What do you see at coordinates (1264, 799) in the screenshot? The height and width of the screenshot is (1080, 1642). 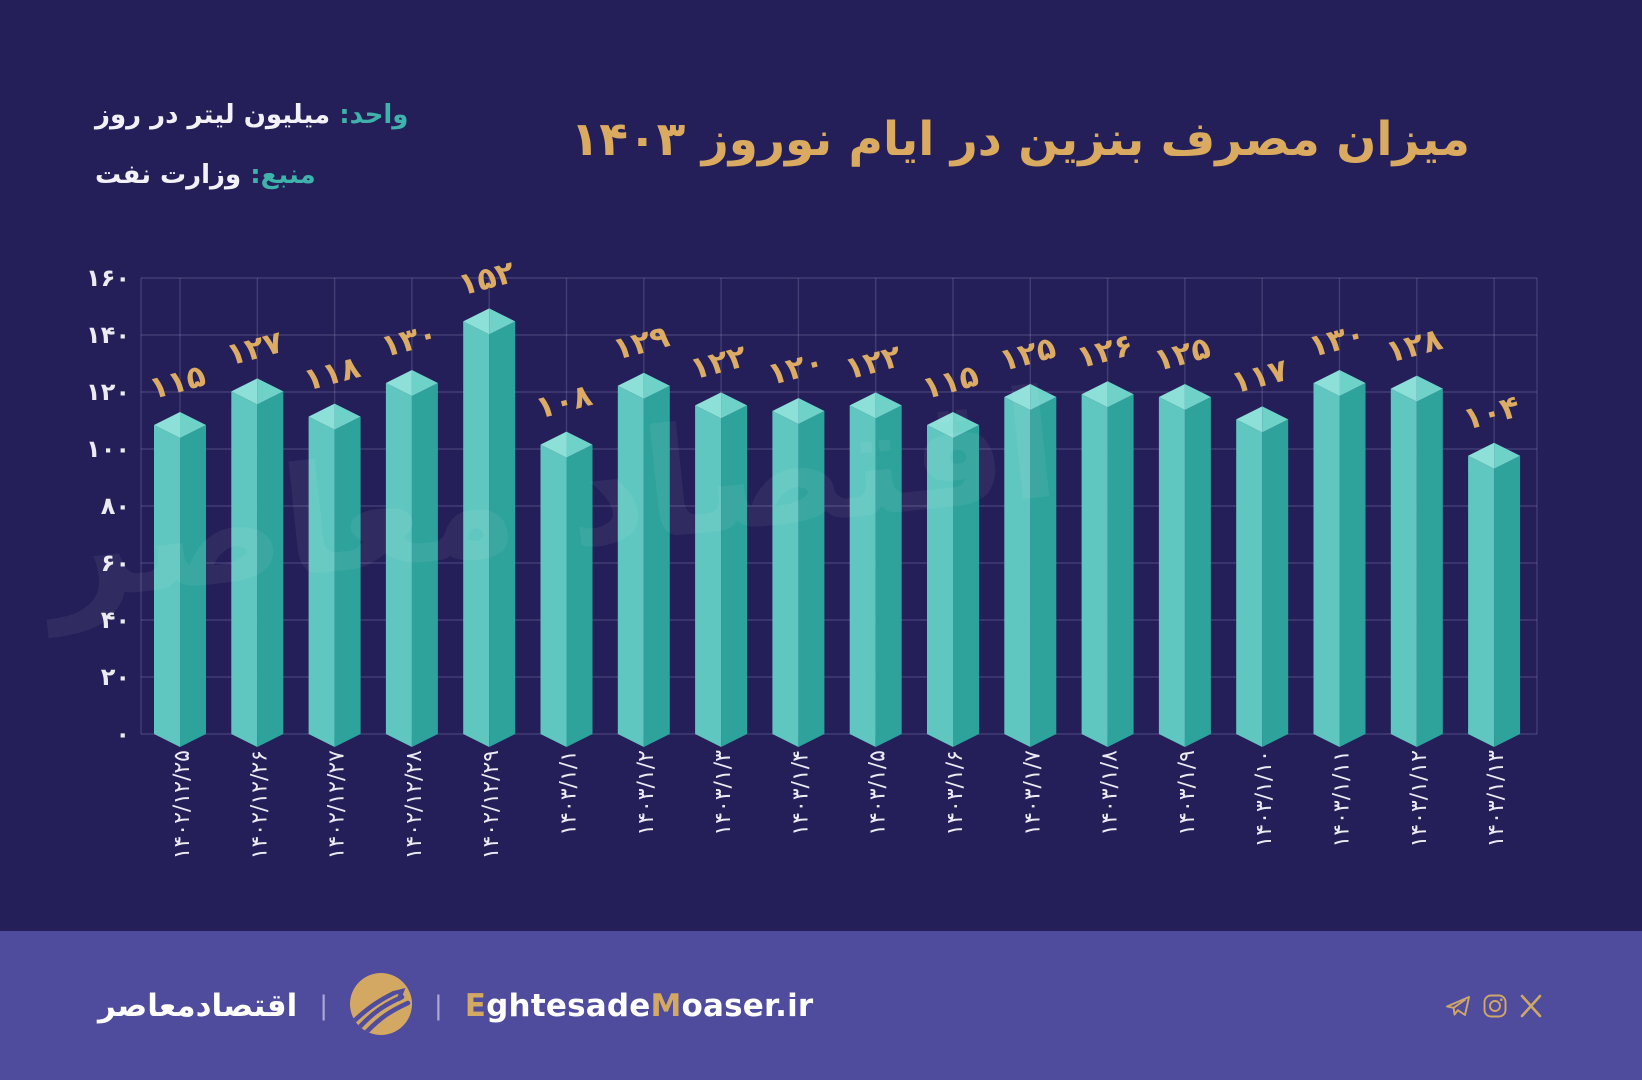 I see `x-tick-label: ۱۴۰۳/۱/۱۰` at bounding box center [1264, 799].